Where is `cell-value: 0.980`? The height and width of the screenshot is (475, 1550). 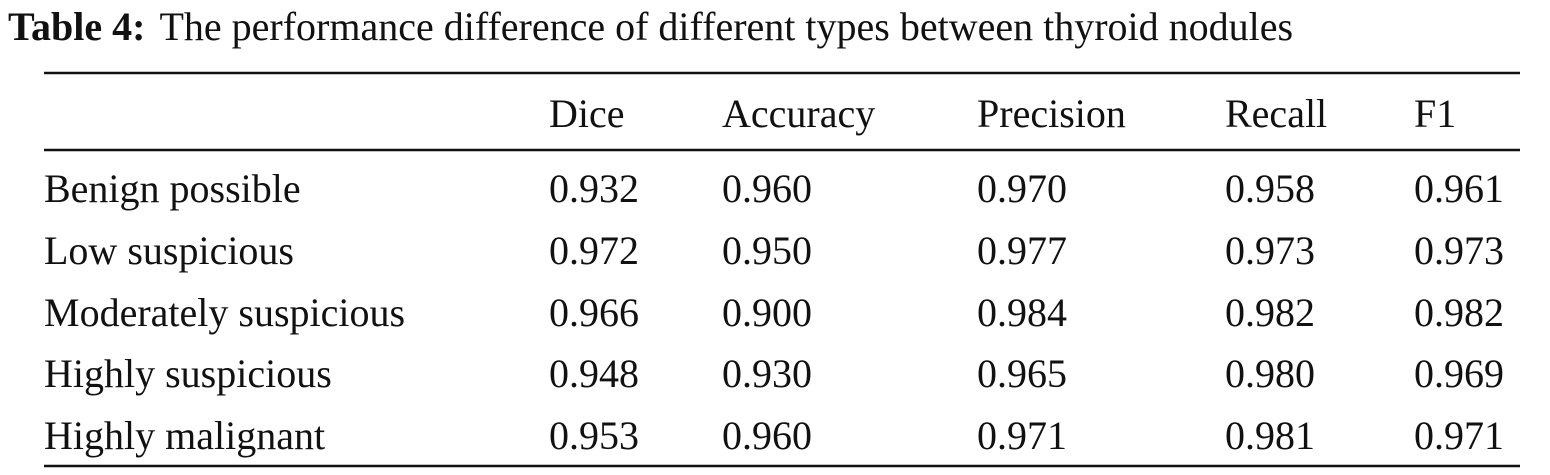
cell-value: 0.980 is located at coordinates (1270, 373).